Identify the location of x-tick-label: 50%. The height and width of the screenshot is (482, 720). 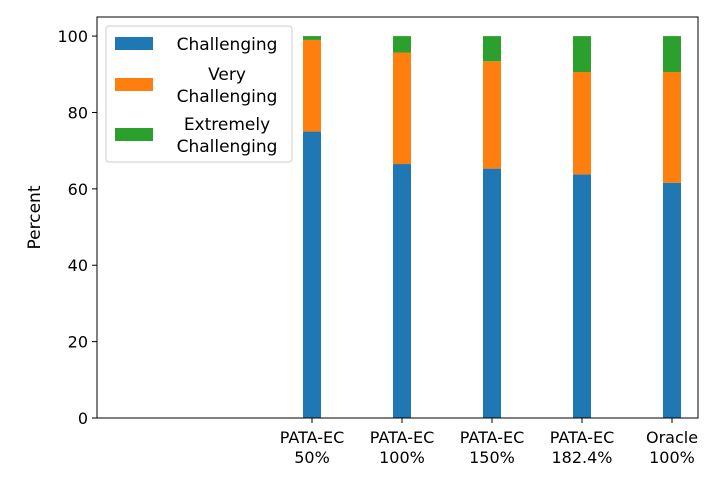
(312, 457).